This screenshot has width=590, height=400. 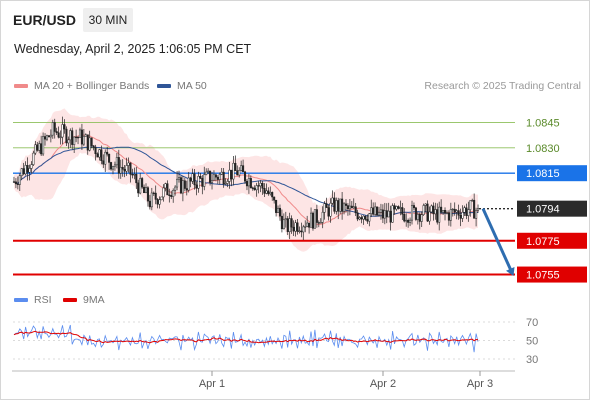 What do you see at coordinates (543, 124) in the screenshot?
I see `level-label-0: 1.0845` at bounding box center [543, 124].